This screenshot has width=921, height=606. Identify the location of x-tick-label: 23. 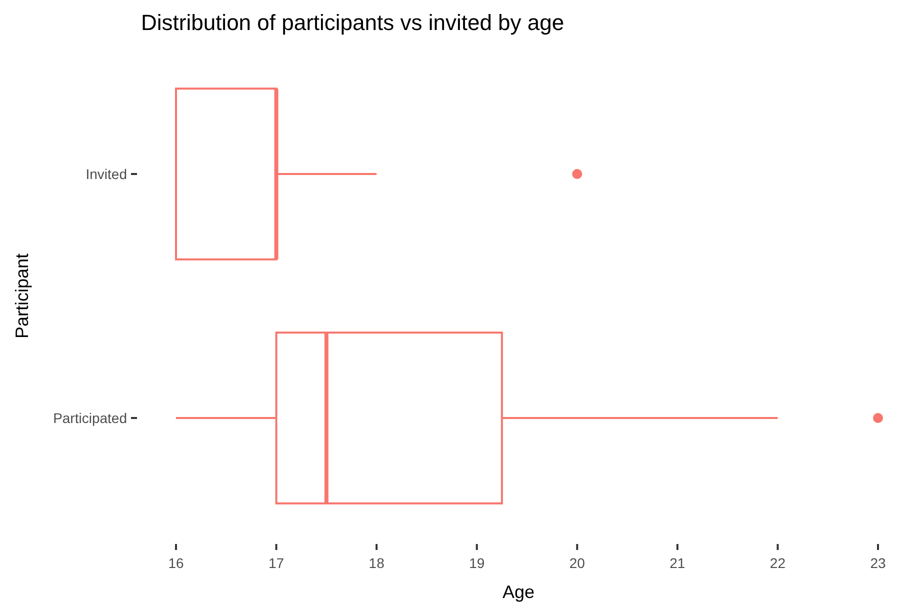
(878, 563).